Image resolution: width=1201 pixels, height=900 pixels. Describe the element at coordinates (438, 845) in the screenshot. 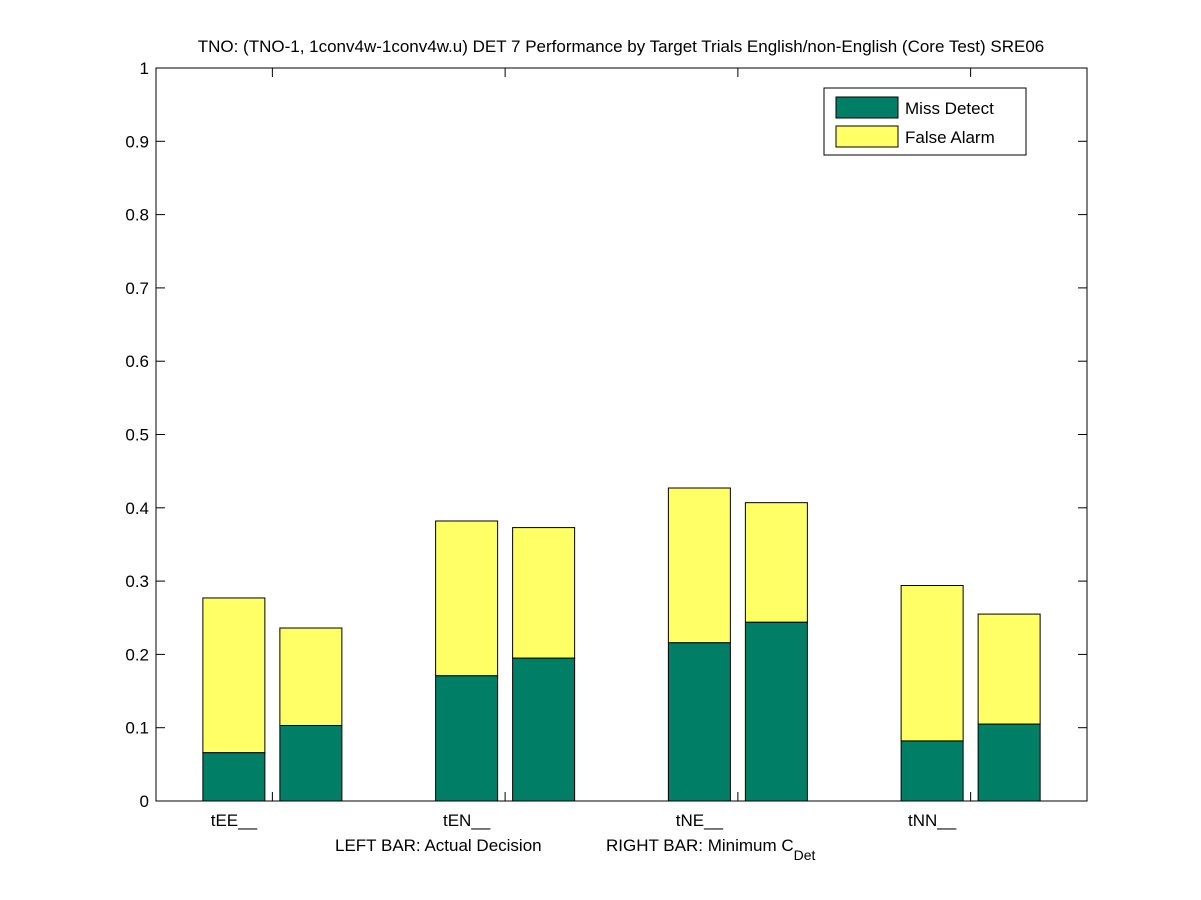

I see `x-label-left-bar: LEFT BAR: Actual Decision` at that location.